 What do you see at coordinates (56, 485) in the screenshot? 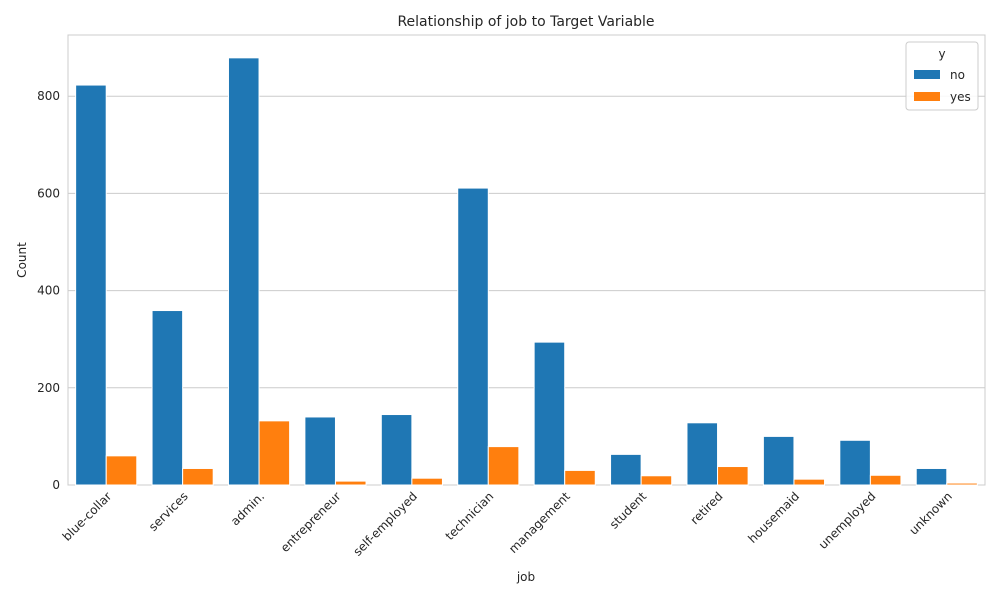
I see `y-tick-label: 0` at bounding box center [56, 485].